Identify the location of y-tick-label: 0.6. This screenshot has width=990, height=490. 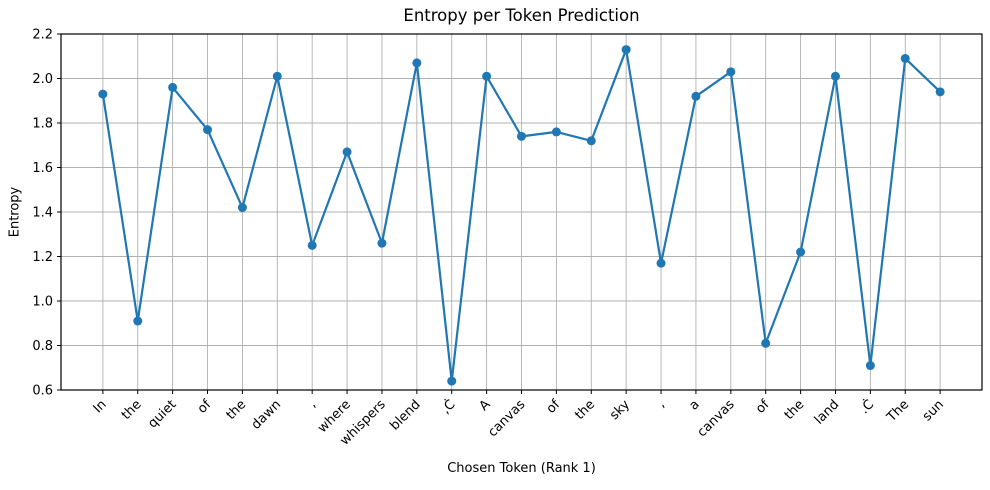
(42, 391).